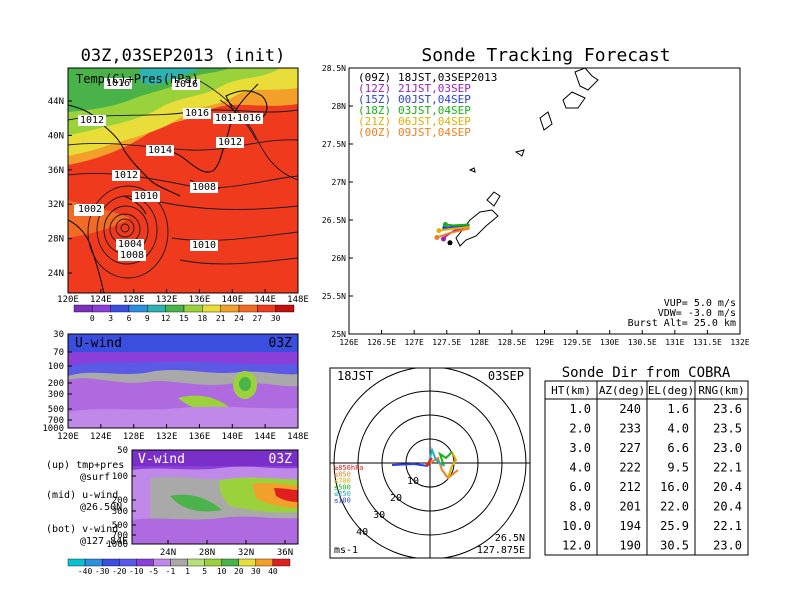 The height and width of the screenshot is (612, 792). Describe the element at coordinates (204, 571) in the screenshot. I see `wind-colorbar-label: 5` at that location.